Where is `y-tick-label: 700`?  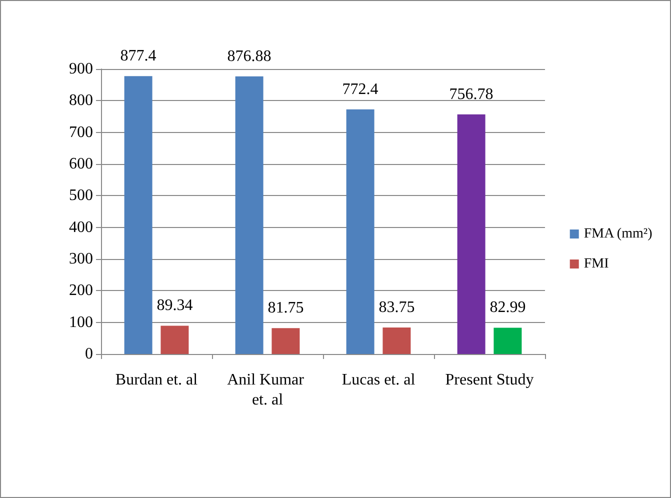
y-tick-label: 700 is located at coordinates (81, 132).